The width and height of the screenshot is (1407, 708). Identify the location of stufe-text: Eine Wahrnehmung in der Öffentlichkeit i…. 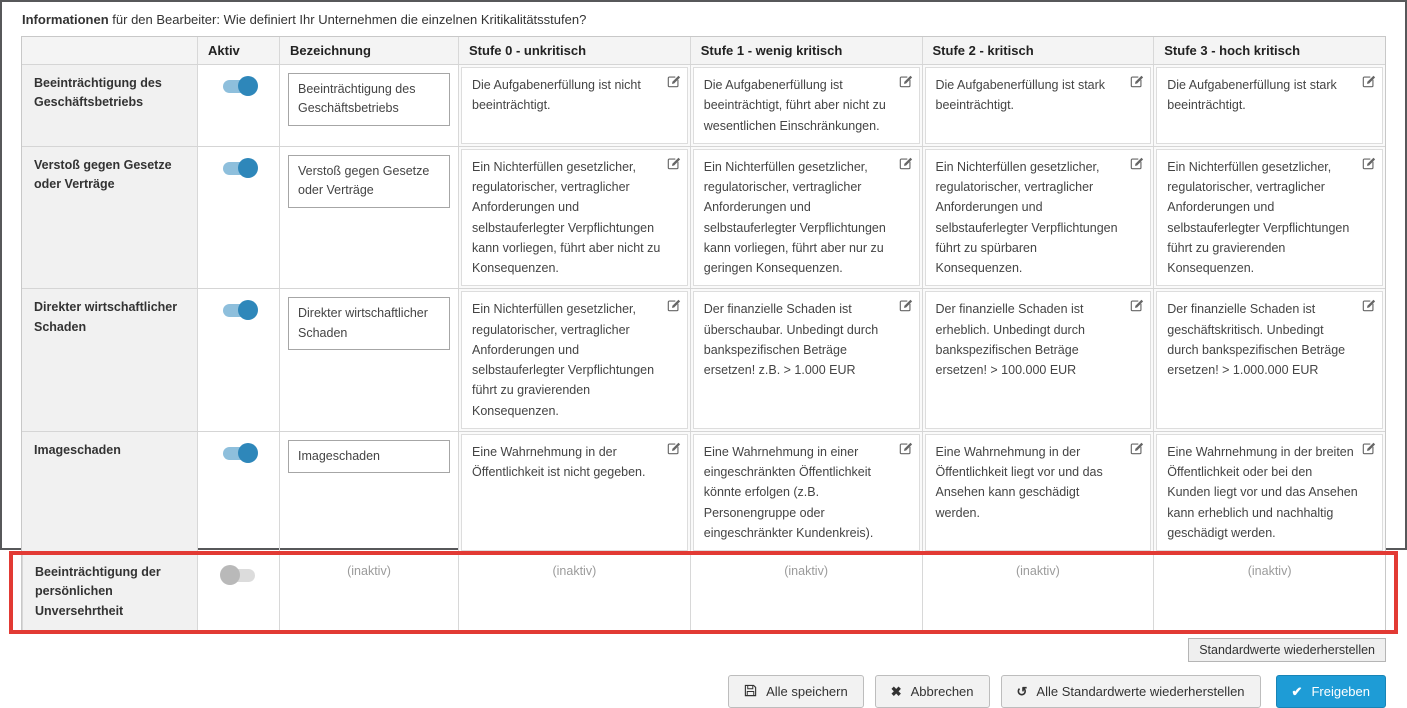
(559, 461).